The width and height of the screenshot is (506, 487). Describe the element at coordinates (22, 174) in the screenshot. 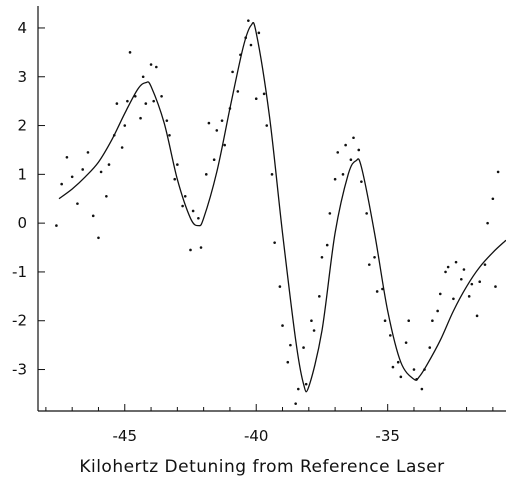

I see `y-tick-label: 1` at that location.